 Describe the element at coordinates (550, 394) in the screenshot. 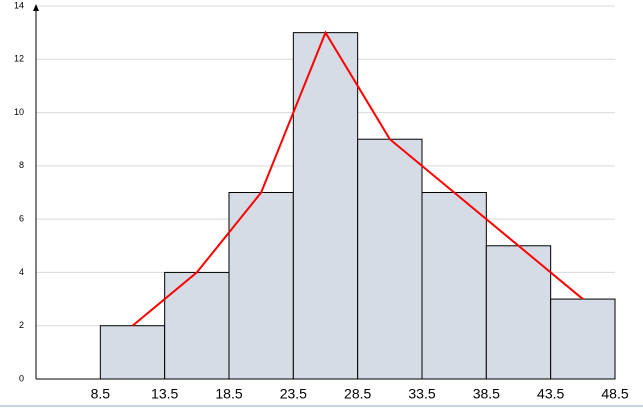

I see `x-tick-label: 43.5` at that location.